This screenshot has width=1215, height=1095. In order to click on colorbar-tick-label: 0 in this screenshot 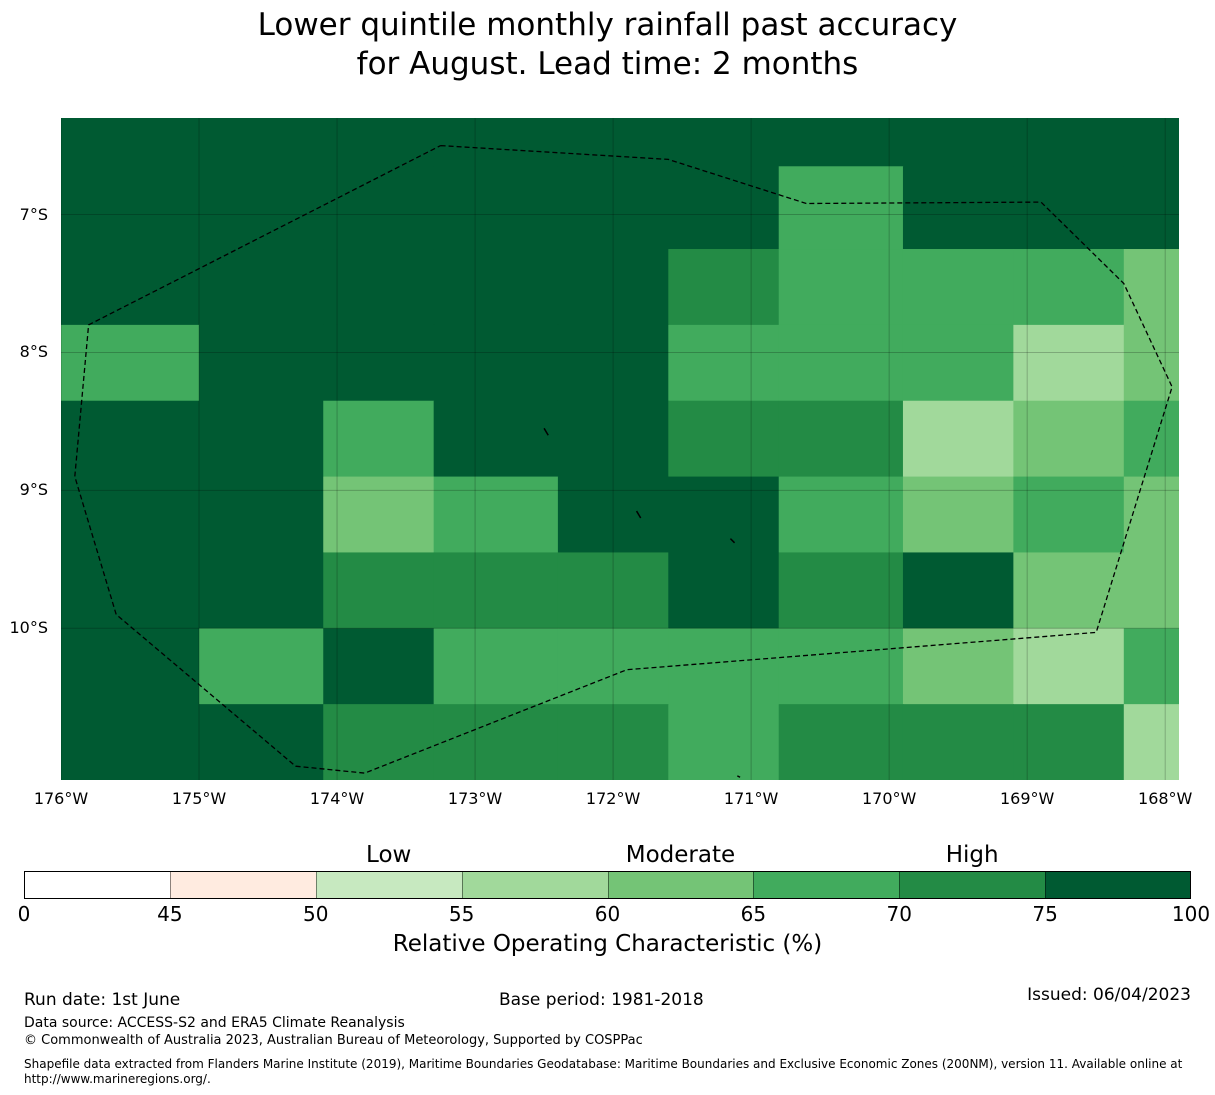, I will do `click(24, 914)`.